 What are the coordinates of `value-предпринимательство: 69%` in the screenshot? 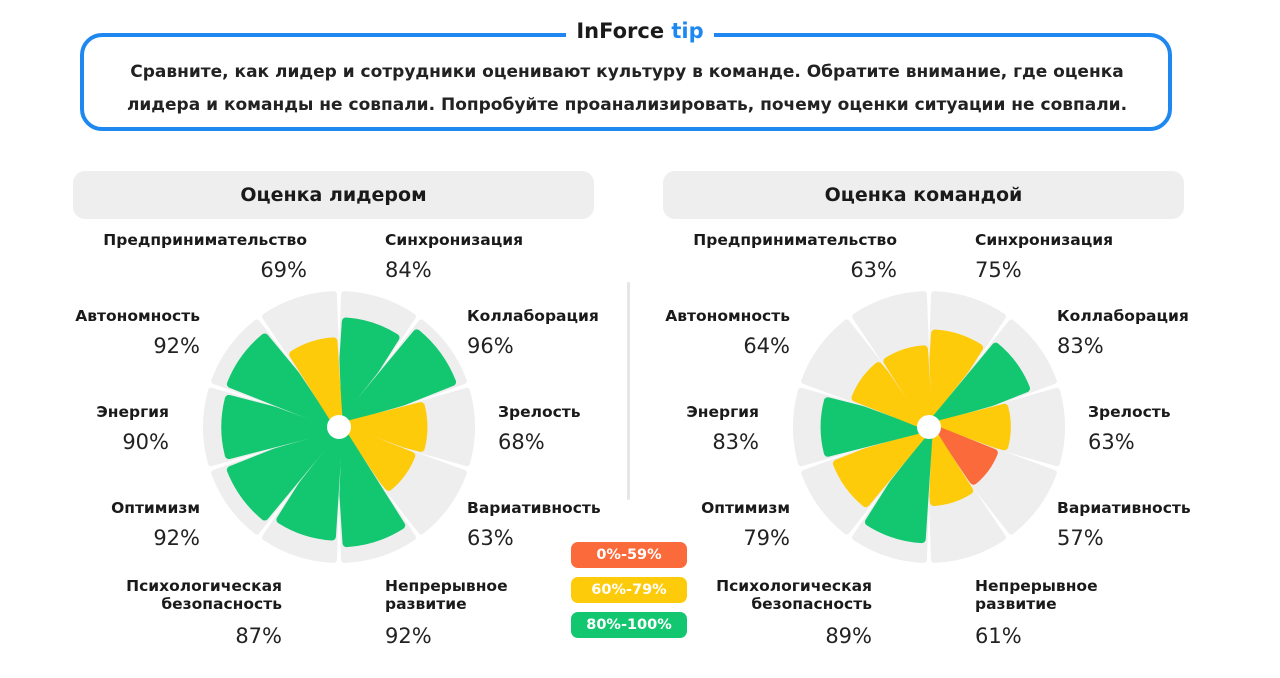 It's located at (283, 270).